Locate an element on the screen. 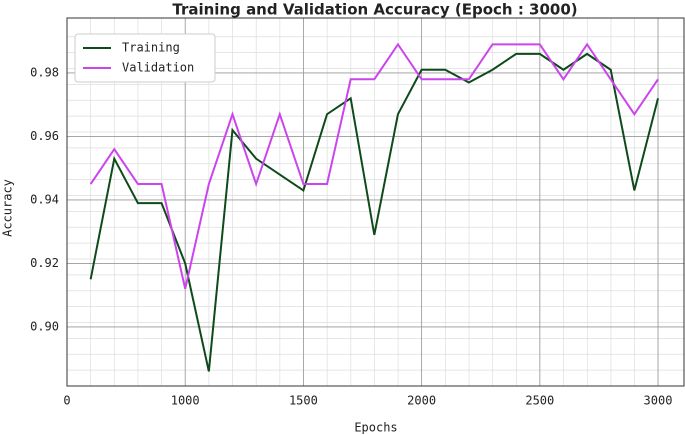  x-tick-label: 2000 is located at coordinates (421, 401).